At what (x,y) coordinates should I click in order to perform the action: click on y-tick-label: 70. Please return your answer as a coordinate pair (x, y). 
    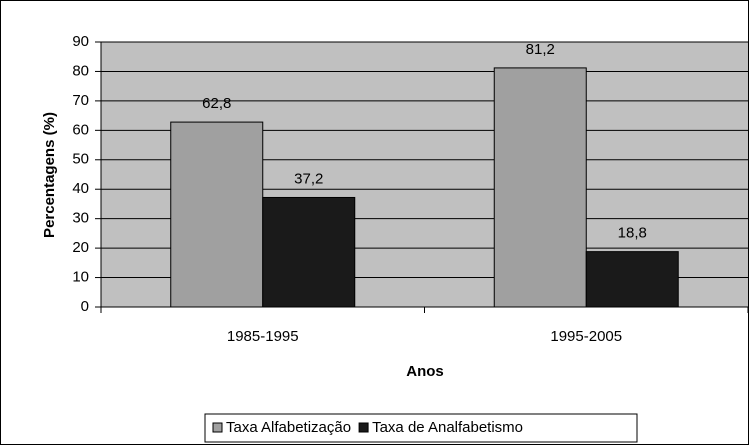
    Looking at the image, I should click on (80, 100).